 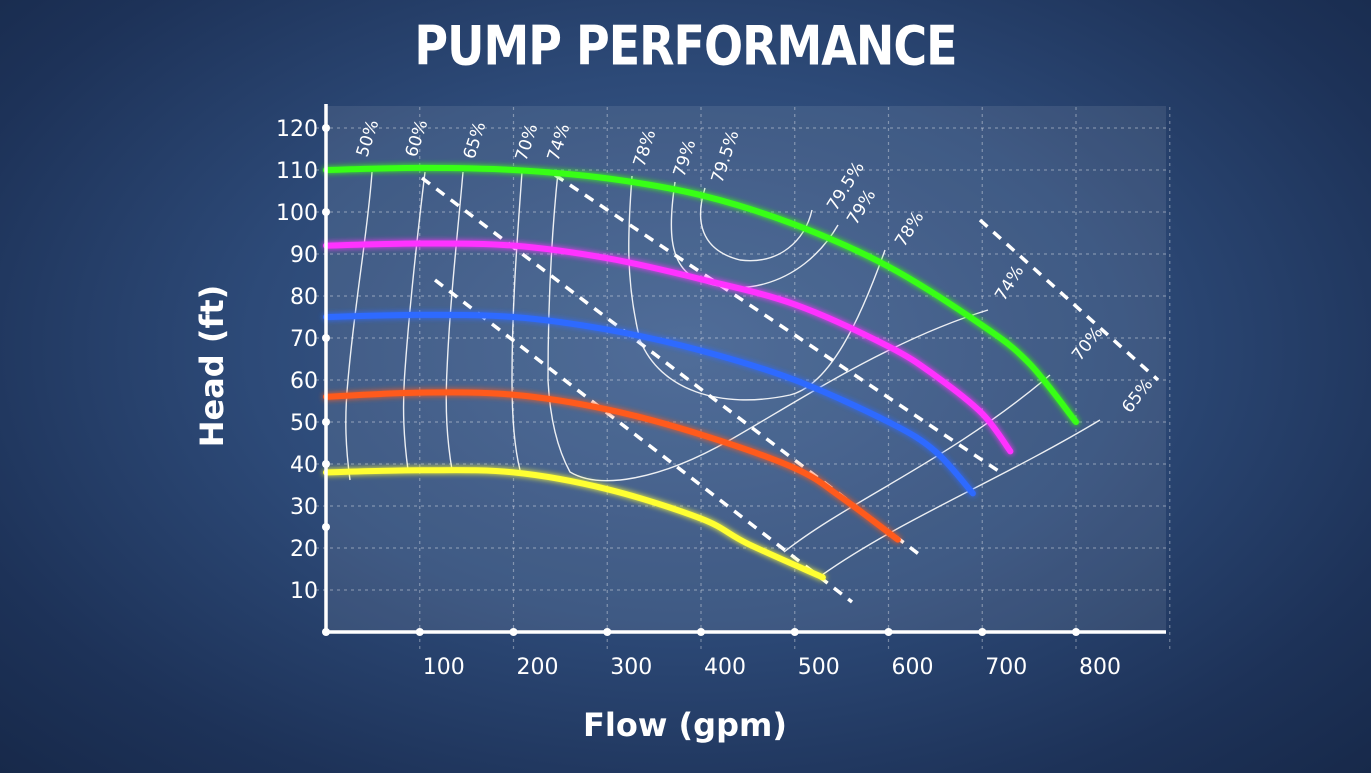 I want to click on y-tick-label: 50, so click(x=304, y=423).